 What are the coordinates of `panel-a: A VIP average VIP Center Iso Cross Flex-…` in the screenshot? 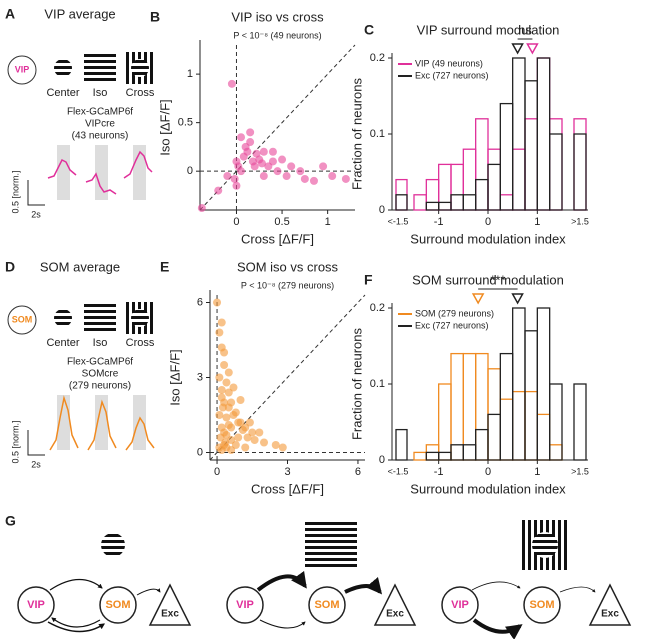 It's located at (80, 112).